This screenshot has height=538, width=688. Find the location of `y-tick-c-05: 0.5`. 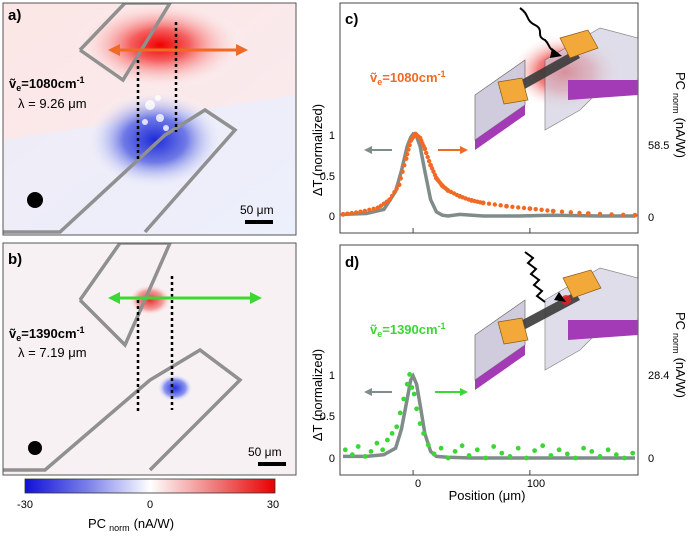

y-tick-c-05: 0.5 is located at coordinates (327, 177).